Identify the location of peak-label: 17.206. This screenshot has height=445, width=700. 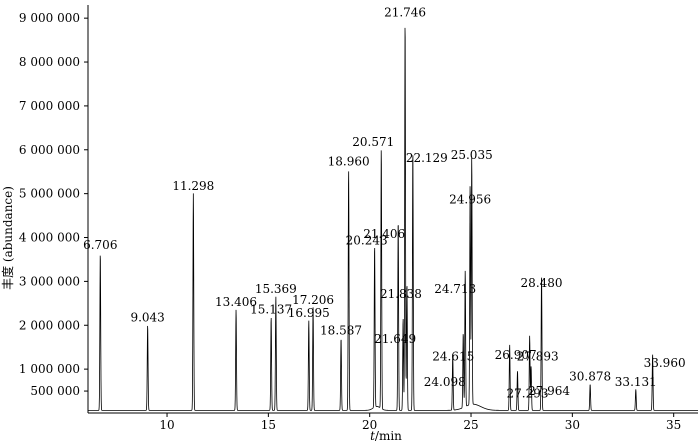
(313, 300).